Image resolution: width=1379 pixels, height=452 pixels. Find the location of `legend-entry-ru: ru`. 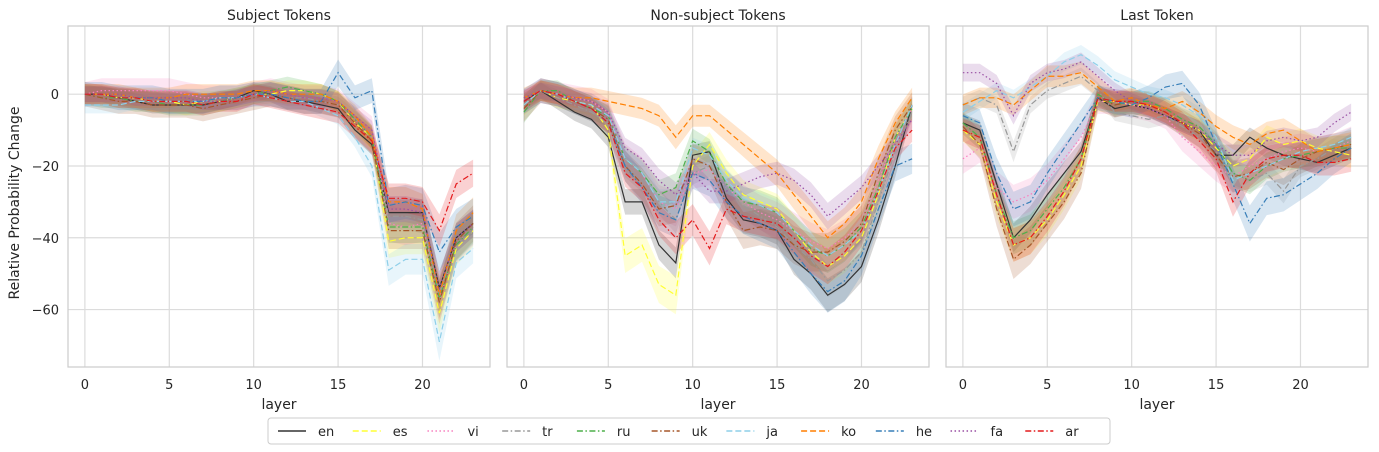

legend-entry-ru: ru is located at coordinates (603, 432).